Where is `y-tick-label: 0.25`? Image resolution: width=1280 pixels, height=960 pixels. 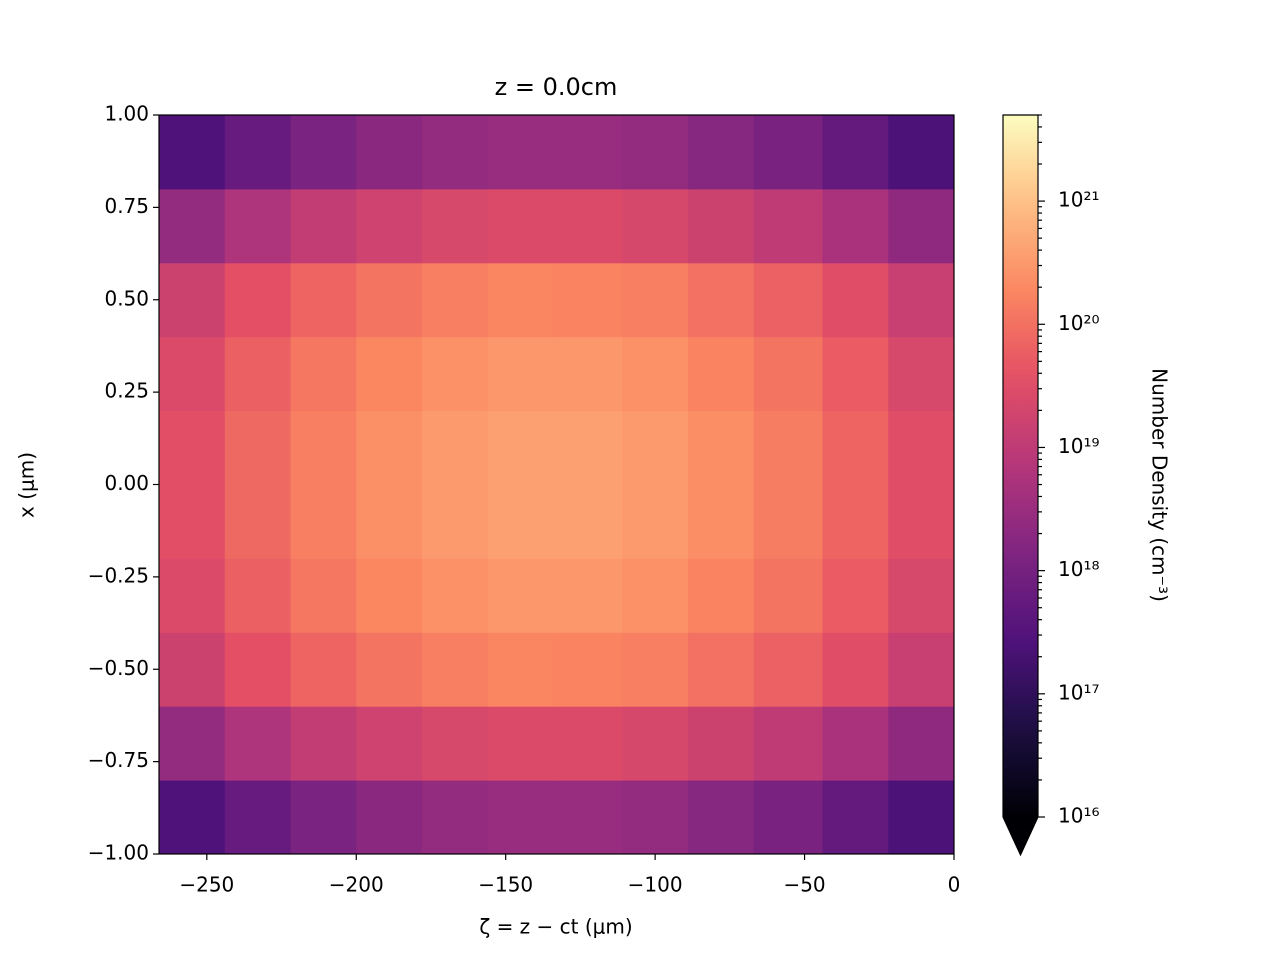 y-tick-label: 0.25 is located at coordinates (126, 391).